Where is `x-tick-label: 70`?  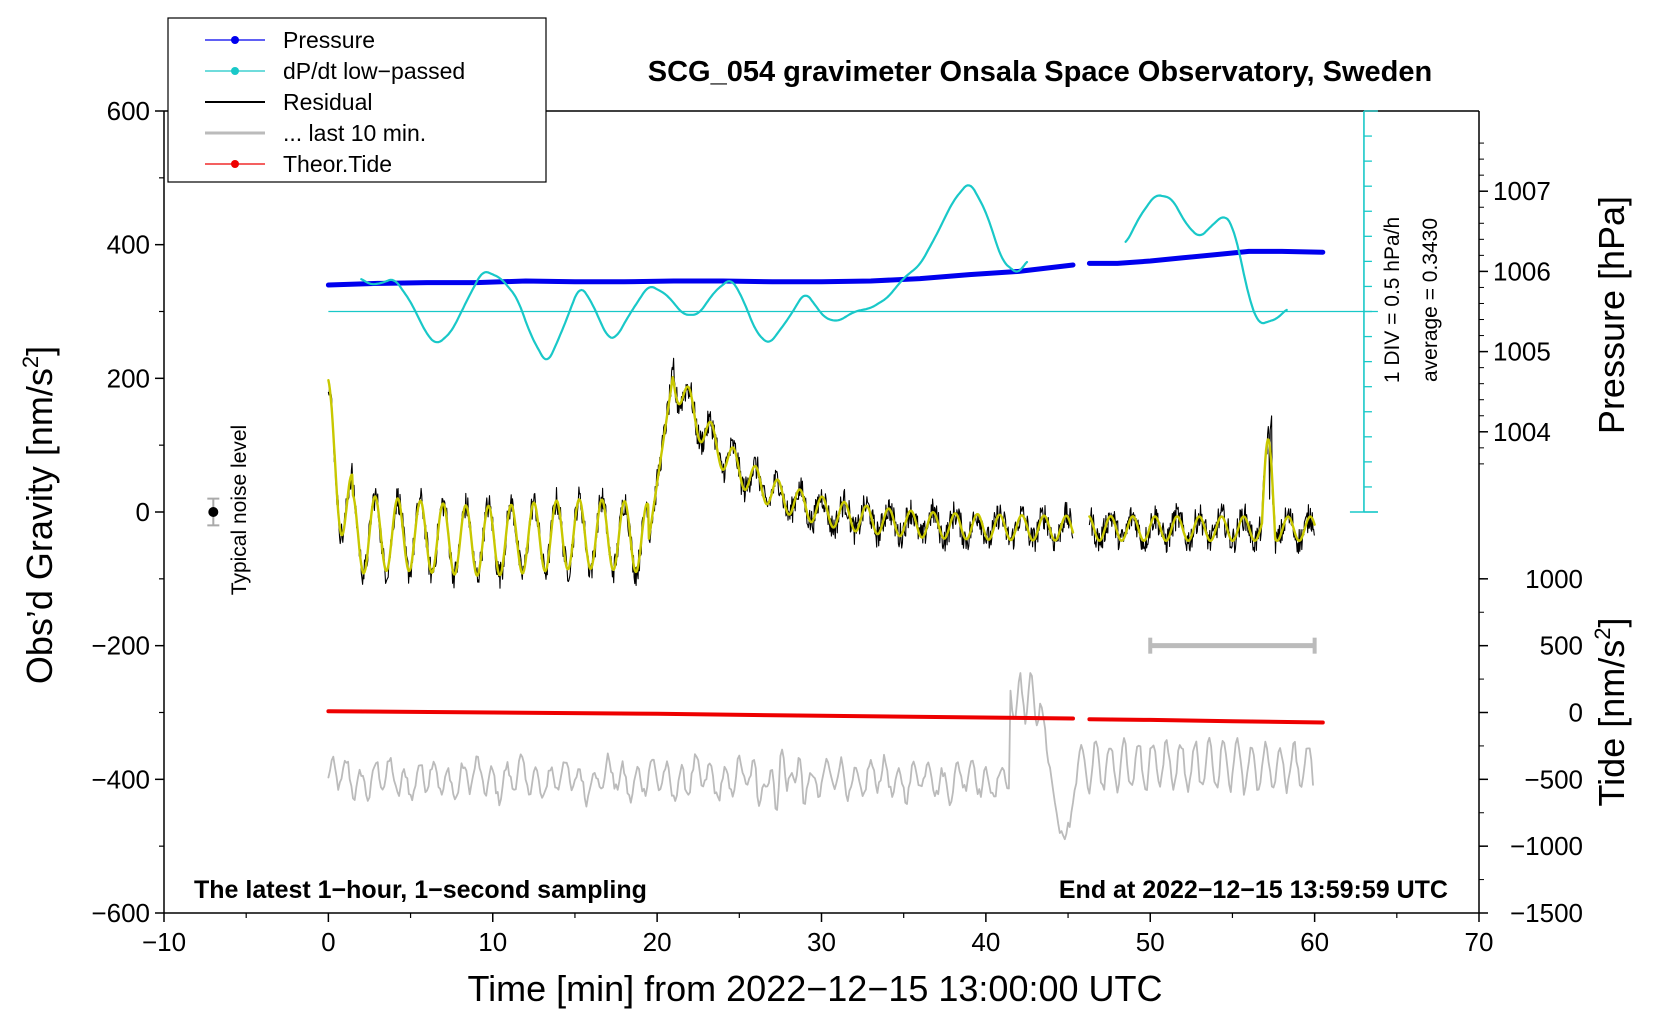 x-tick-label: 70 is located at coordinates (1479, 942).